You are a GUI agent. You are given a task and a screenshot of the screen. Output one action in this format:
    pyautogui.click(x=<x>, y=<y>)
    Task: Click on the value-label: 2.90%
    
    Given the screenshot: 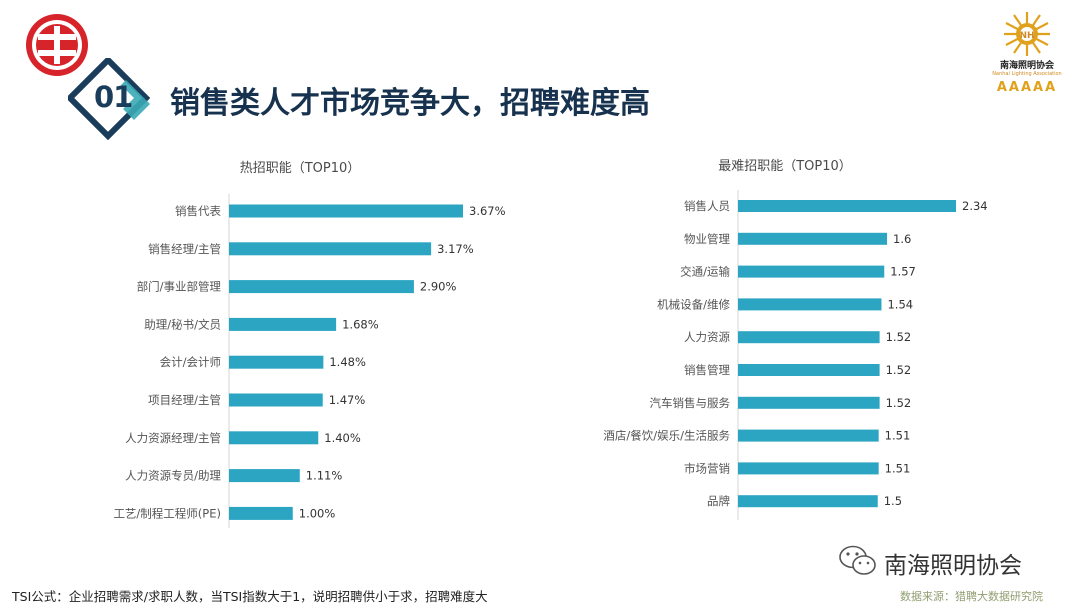 What is the action you would take?
    pyautogui.click(x=438, y=287)
    